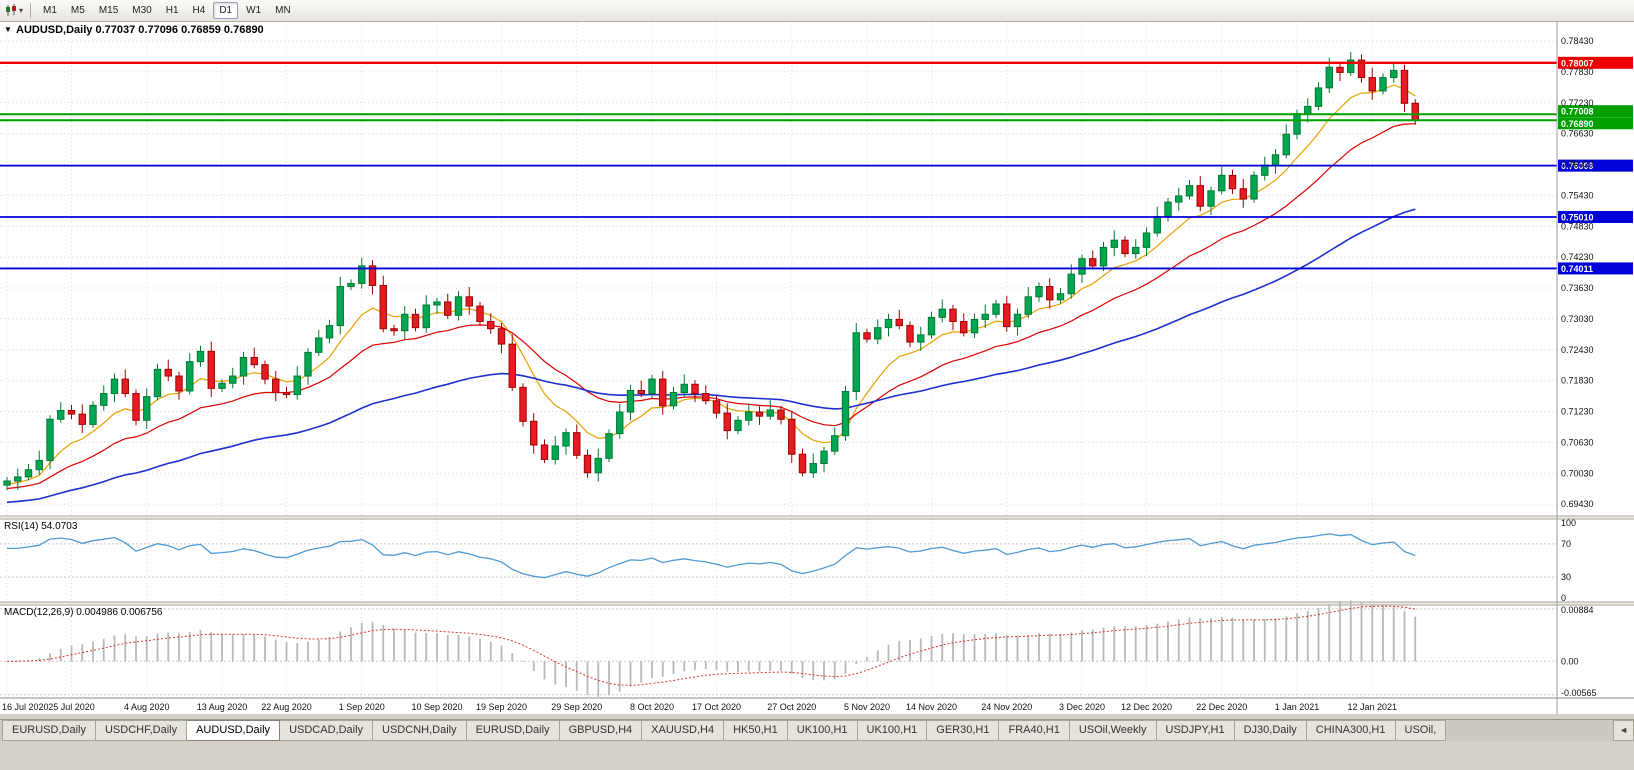 This screenshot has width=1634, height=770. What do you see at coordinates (1577, 226) in the screenshot?
I see `svg-text: 0.74830` at bounding box center [1577, 226].